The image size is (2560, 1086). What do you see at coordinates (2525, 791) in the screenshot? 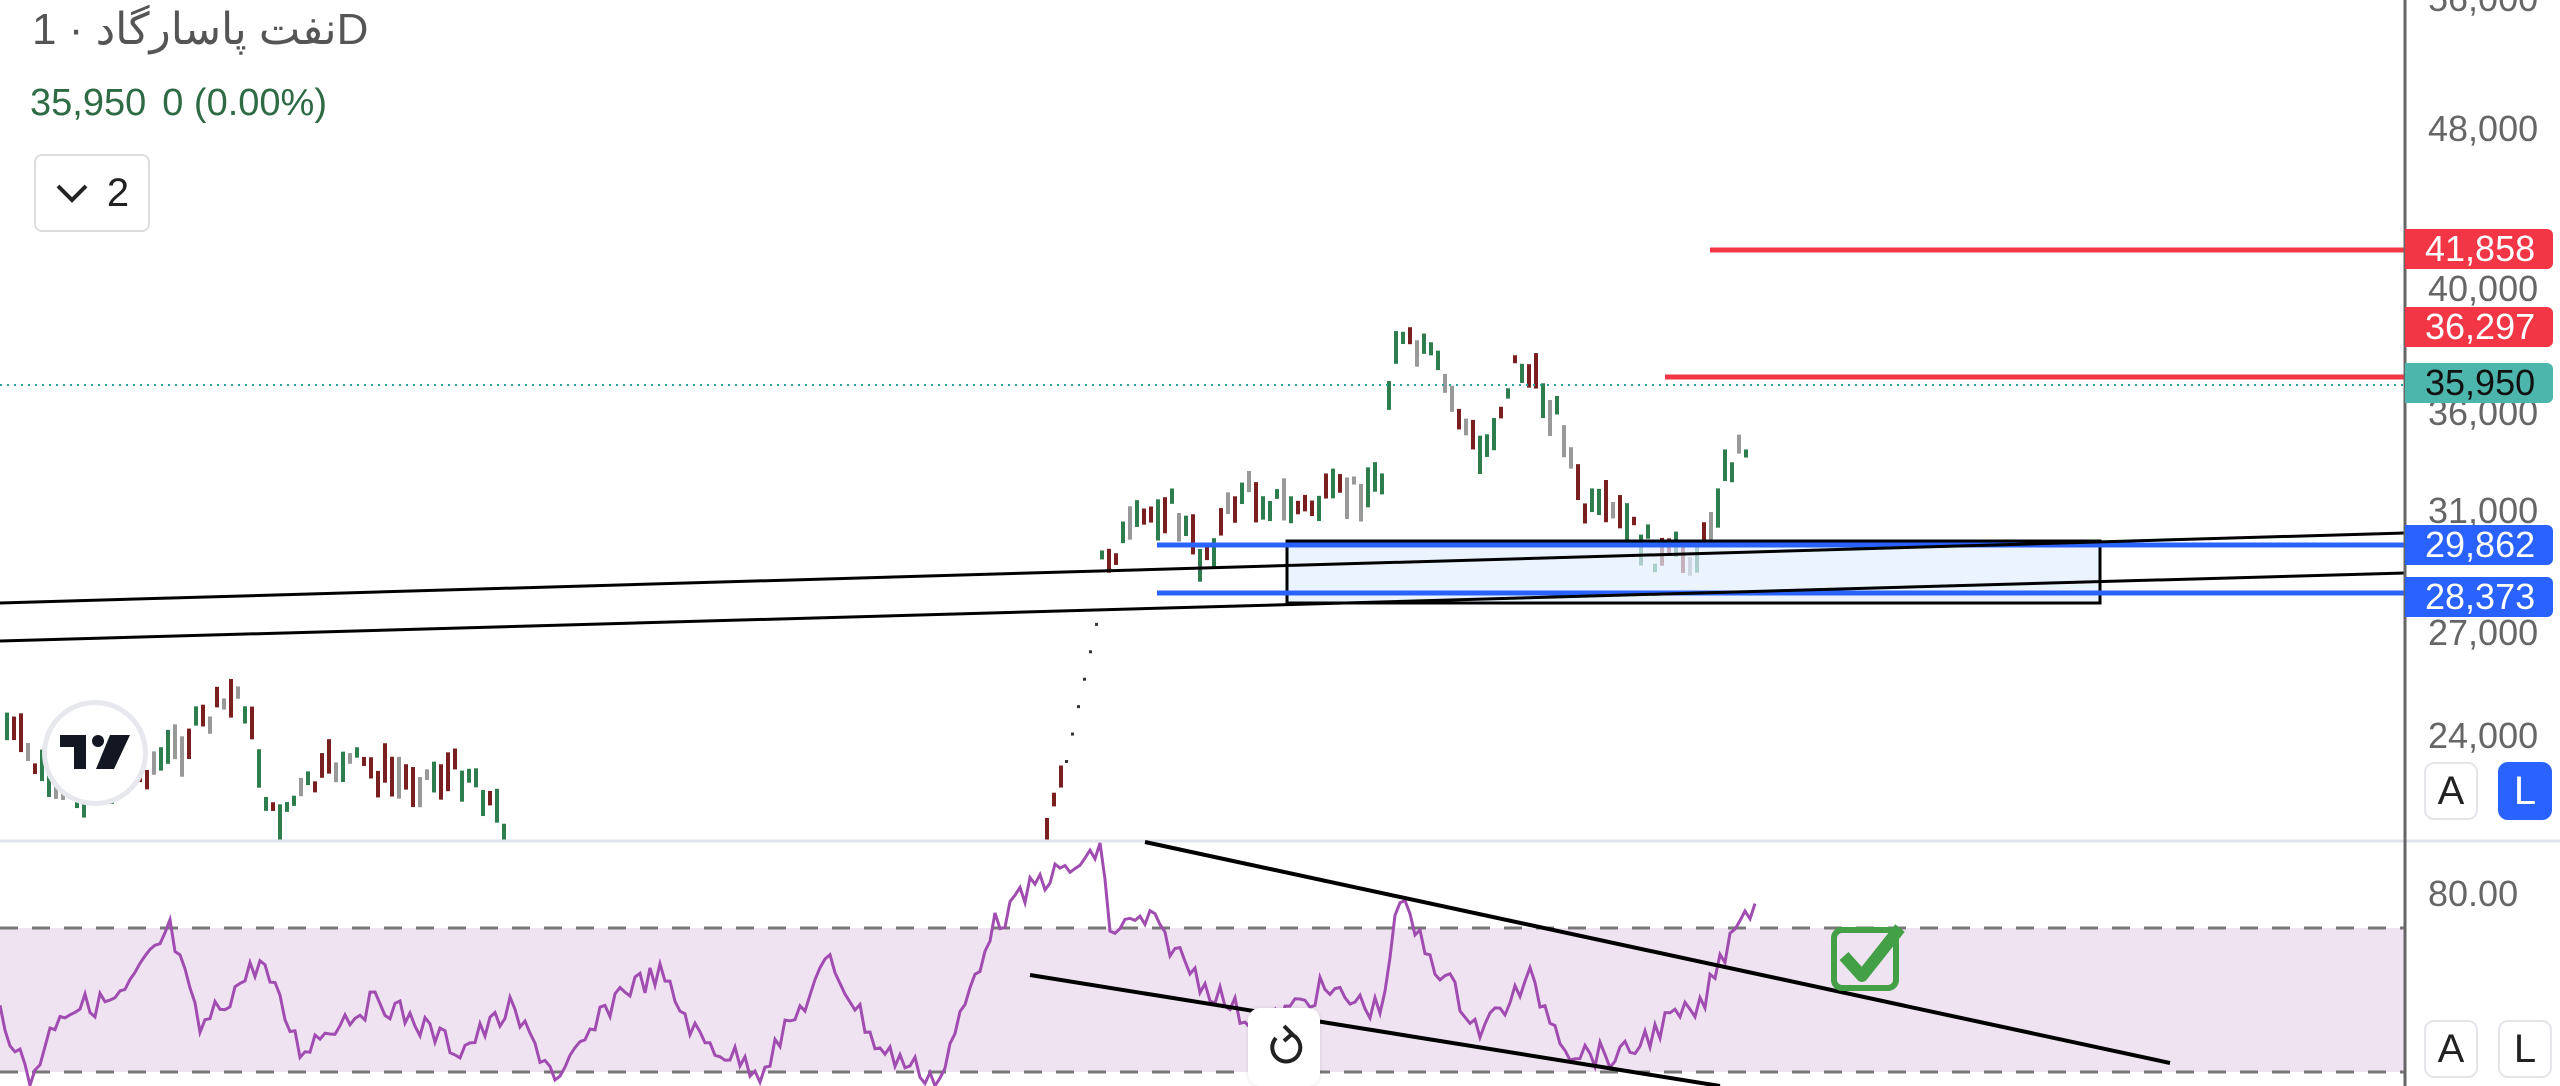
I see `log-scale-button: L` at bounding box center [2525, 791].